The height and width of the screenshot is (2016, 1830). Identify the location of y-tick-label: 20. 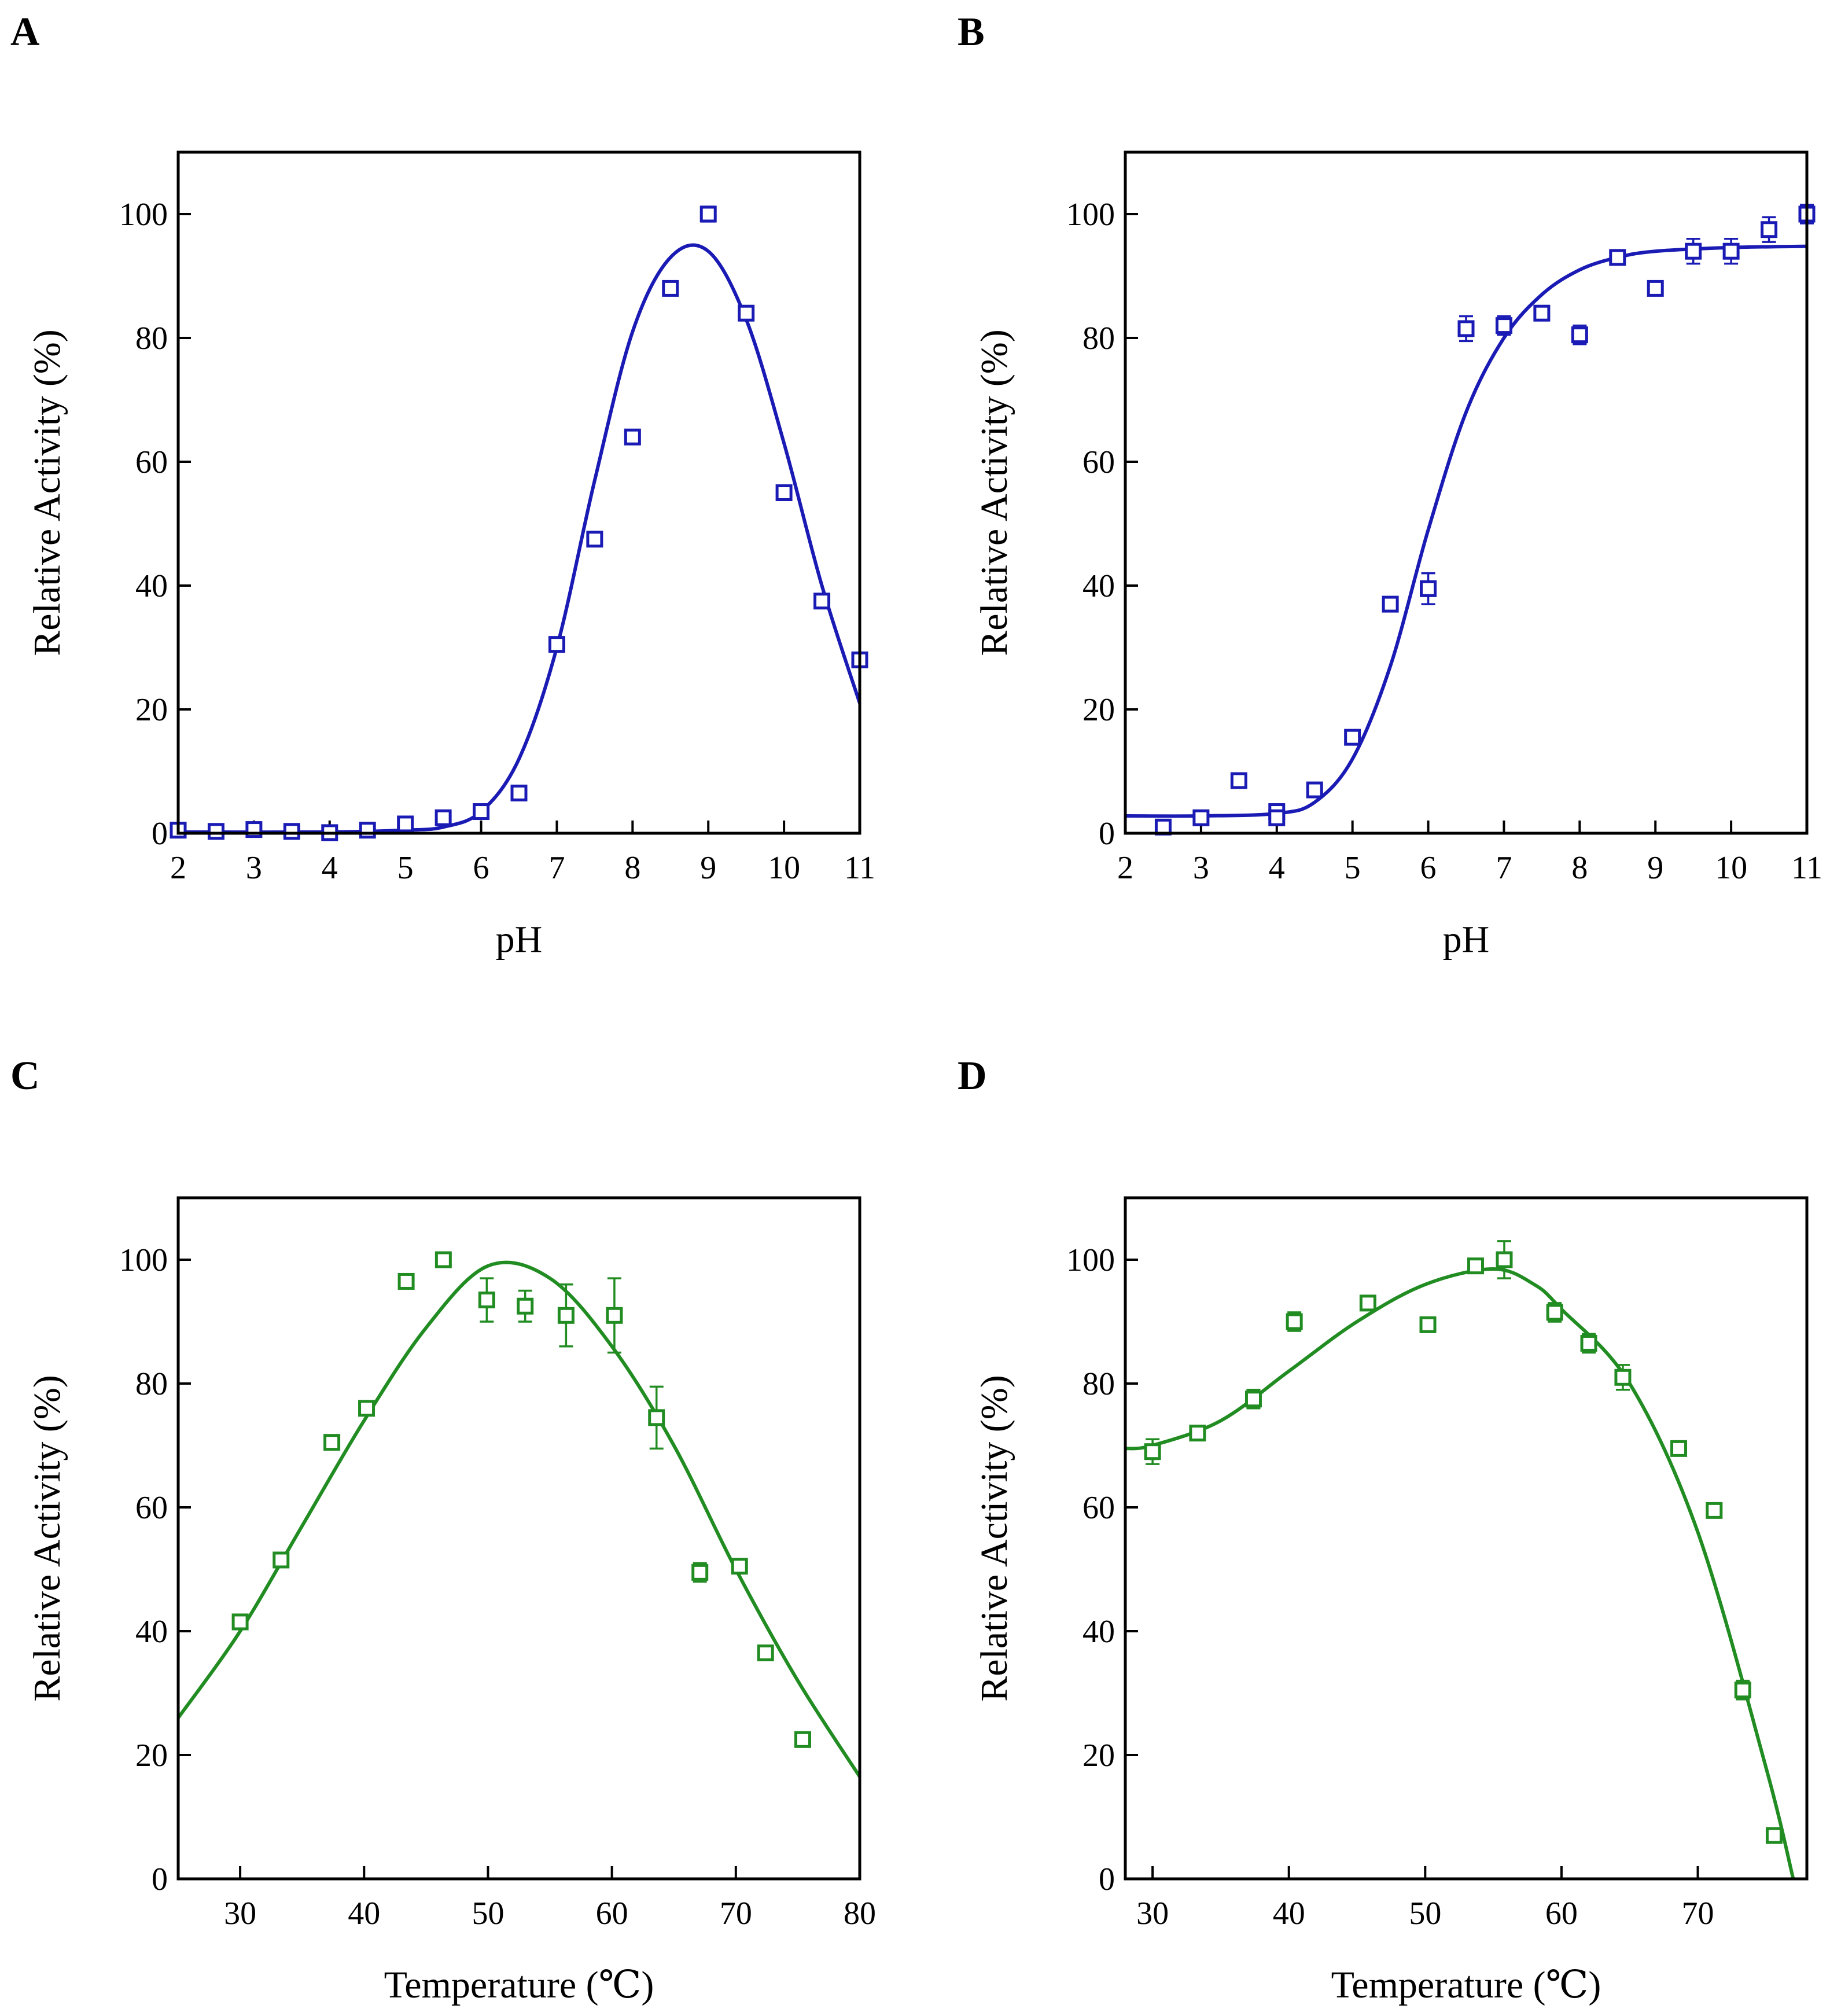
(1098, 1756).